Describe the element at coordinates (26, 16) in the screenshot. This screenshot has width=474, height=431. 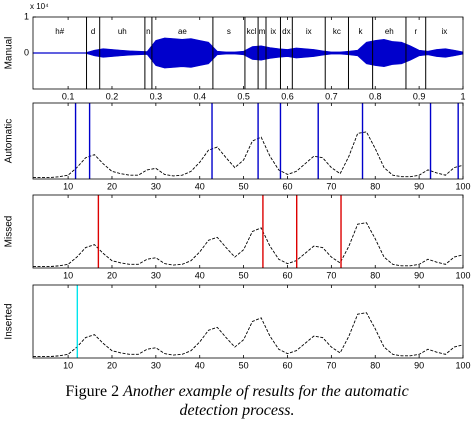
I see `y-tick-label: 1` at that location.